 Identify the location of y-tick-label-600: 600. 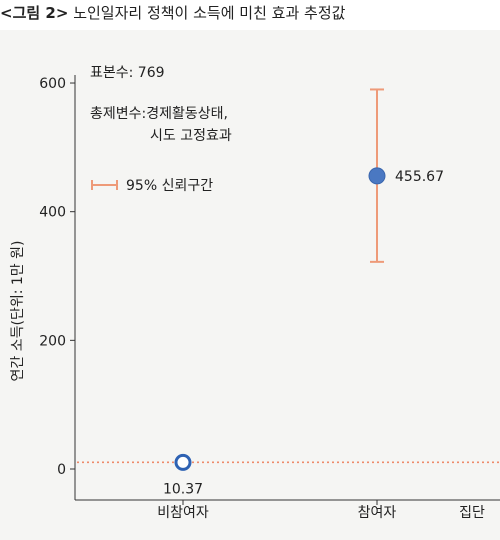
(52, 84).